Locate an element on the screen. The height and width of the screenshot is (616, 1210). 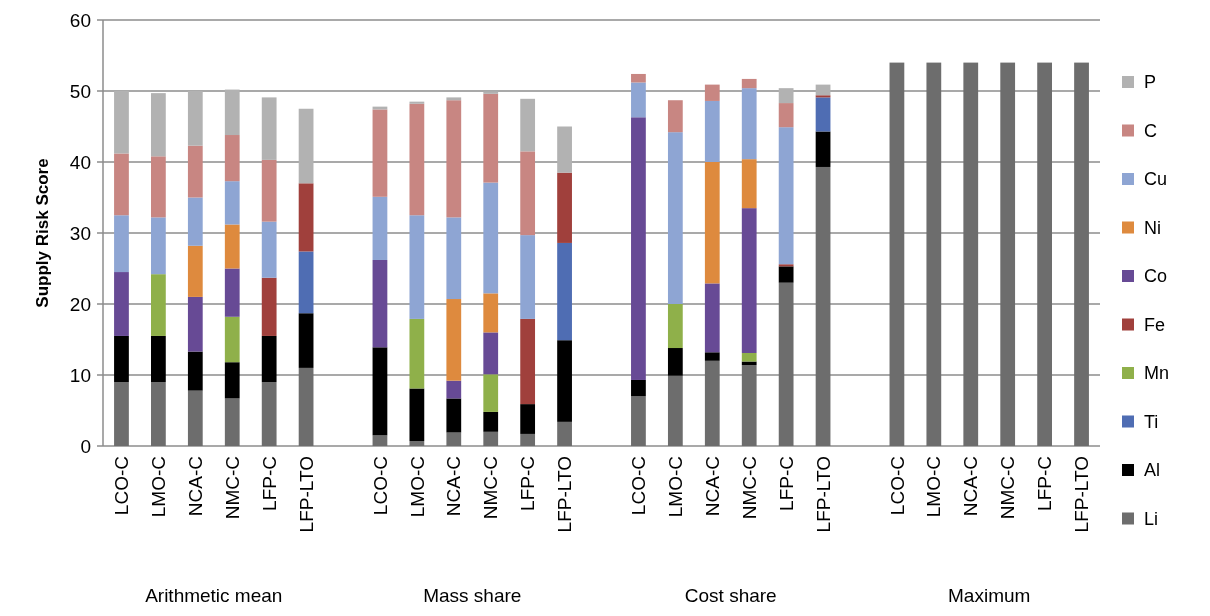
y-tick-label: 50 is located at coordinates (80, 91).